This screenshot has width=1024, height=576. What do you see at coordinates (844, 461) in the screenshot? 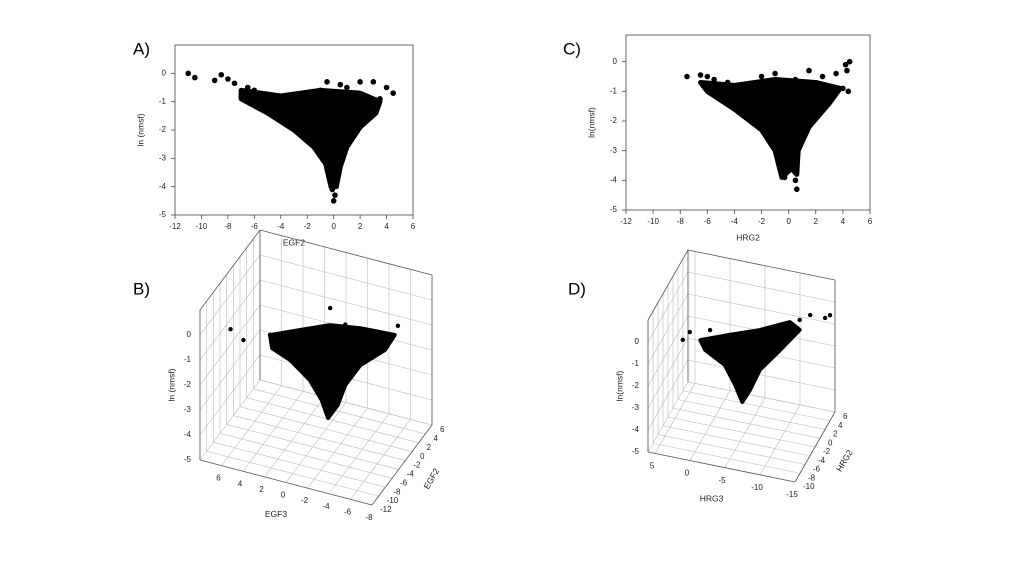
I see `y-axis-title: HRG2` at bounding box center [844, 461].